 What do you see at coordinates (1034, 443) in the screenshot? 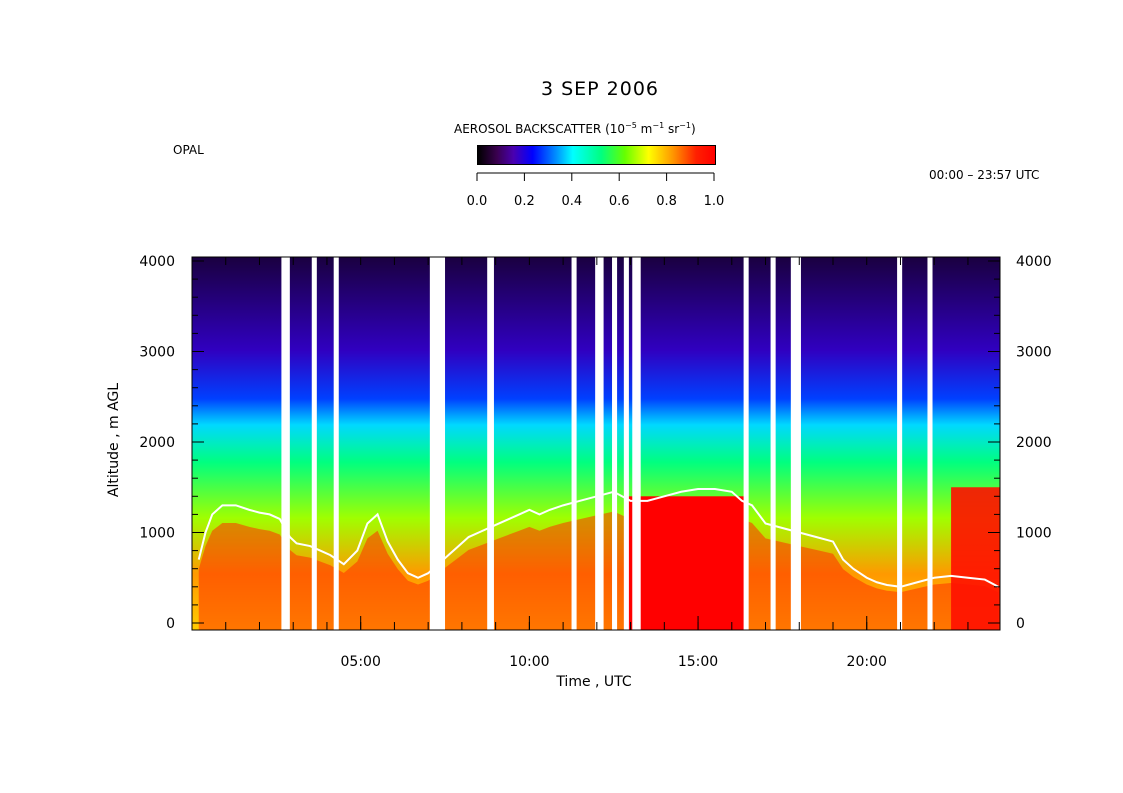
I see `y-tick-label-right: 2000` at bounding box center [1034, 443].